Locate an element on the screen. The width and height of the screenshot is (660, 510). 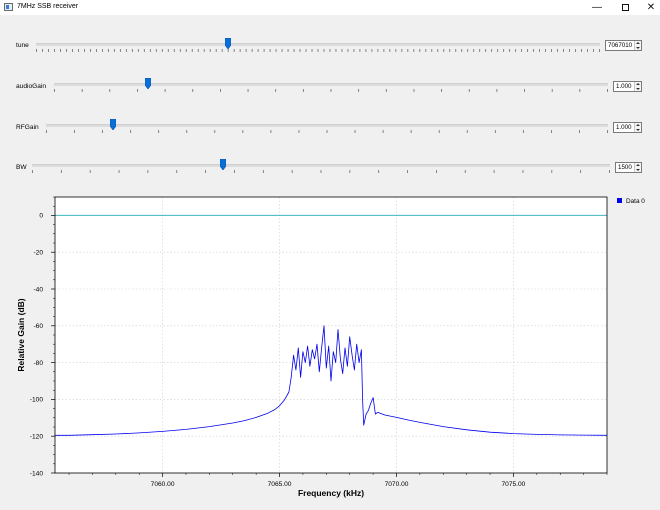
audiogain-spin-arrows-icon is located at coordinates (637, 86).